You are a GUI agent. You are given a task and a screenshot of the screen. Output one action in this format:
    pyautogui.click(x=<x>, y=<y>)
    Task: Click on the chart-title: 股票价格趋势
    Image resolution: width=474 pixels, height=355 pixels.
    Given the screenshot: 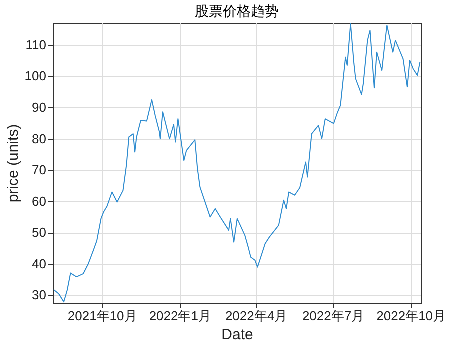 What is the action you would take?
    pyautogui.click(x=237, y=11)
    